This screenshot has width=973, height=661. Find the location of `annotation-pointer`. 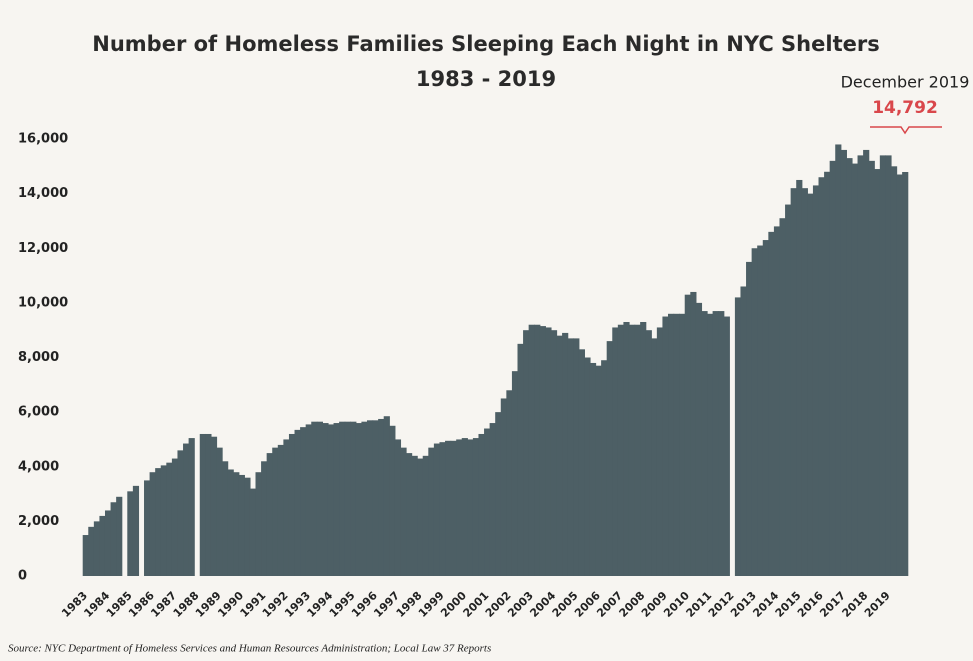

annotation-pointer is located at coordinates (906, 130).